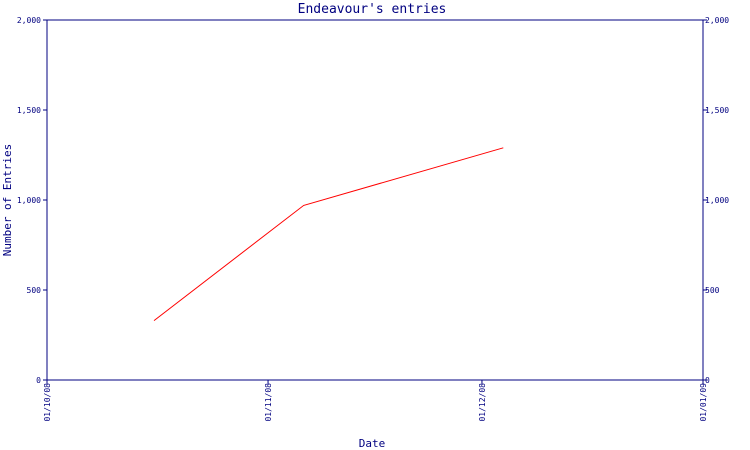 Image resolution: width=750 pixels, height=450 pixels. Describe the element at coordinates (372, 9) in the screenshot. I see `chart-title: Endeavour's entries` at that location.